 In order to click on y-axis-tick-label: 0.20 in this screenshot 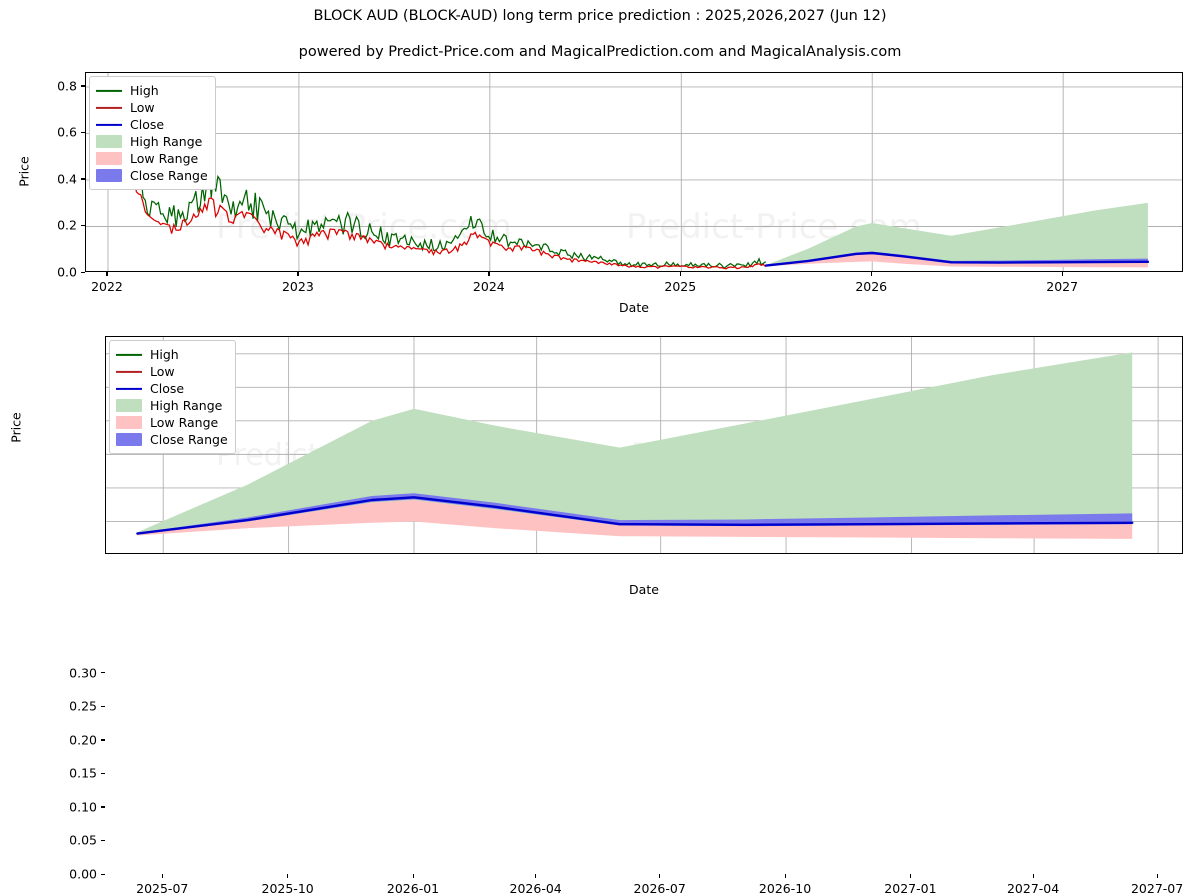, I will do `click(83, 740)`.